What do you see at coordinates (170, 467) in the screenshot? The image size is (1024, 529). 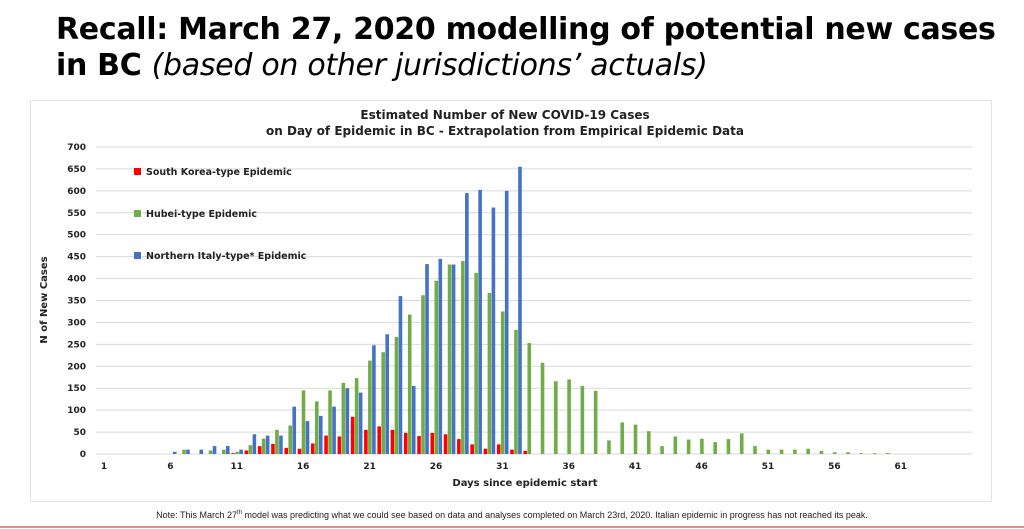 I see `x-tick-label: 6` at bounding box center [170, 467].